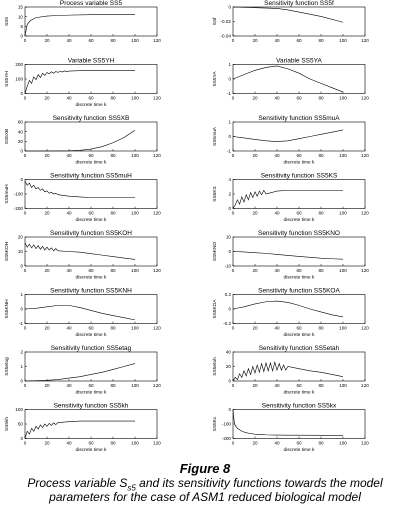  Describe the element at coordinates (227, 438) in the screenshot. I see `y-tick-label: -200` at that location.